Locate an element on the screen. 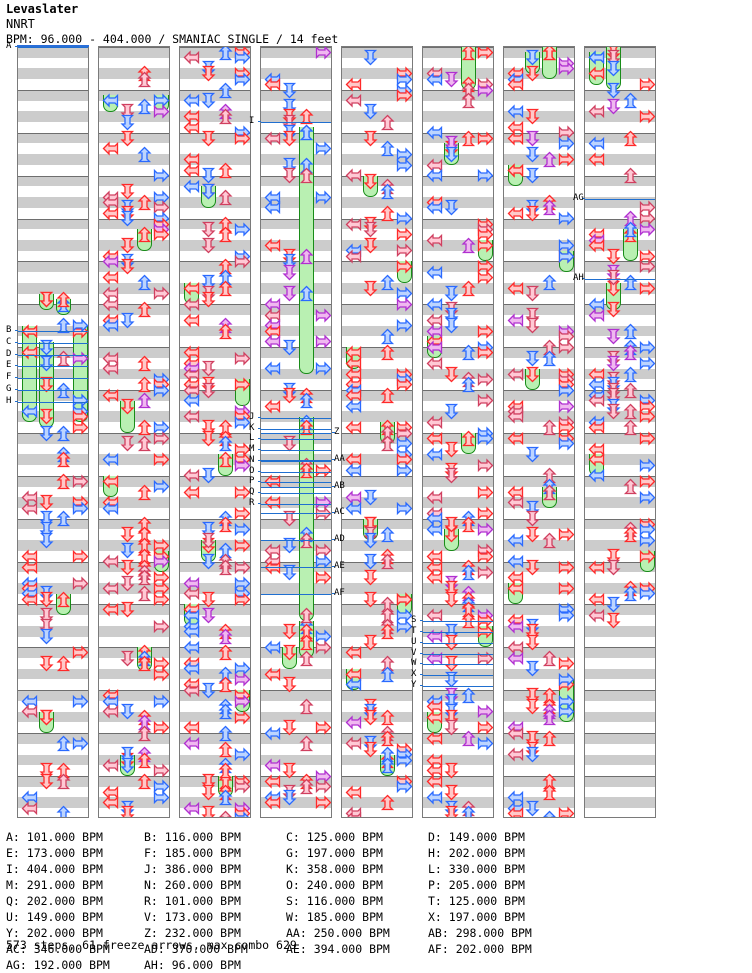 Image resolution: width=752 pixels, height=973 pixels. bpm-change-label: G is located at coordinates (9, 389).